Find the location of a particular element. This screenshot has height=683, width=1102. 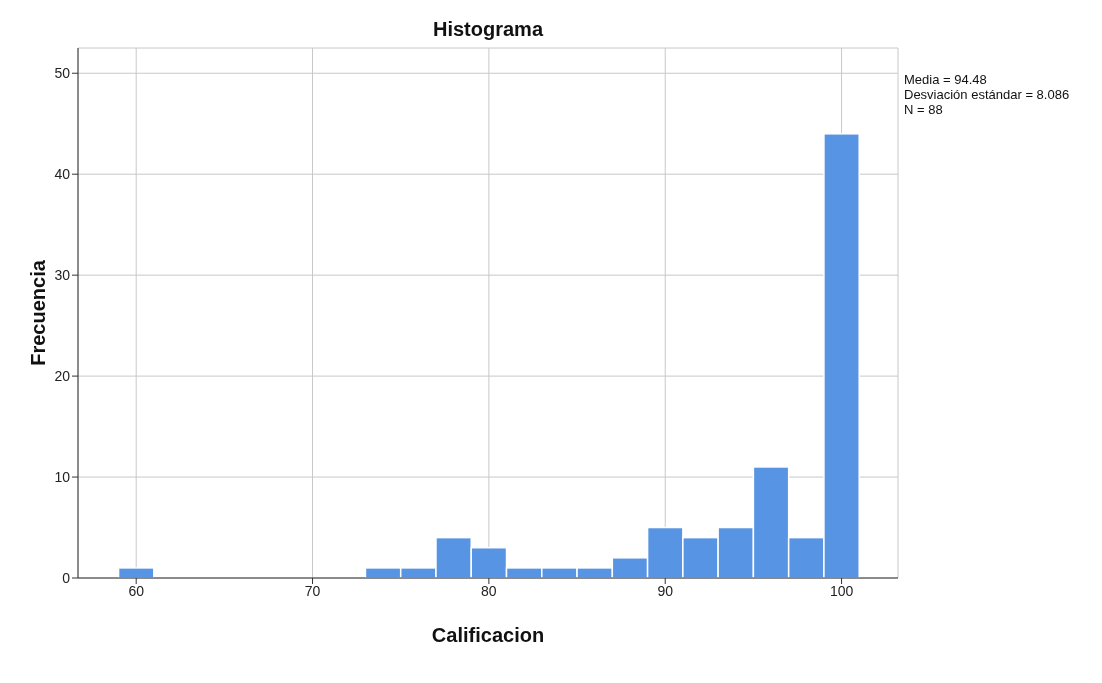

x-tick-label: 60 is located at coordinates (136, 590).